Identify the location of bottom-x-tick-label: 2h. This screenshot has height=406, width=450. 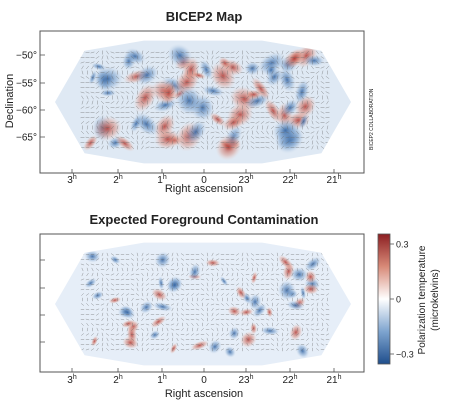
(118, 380).